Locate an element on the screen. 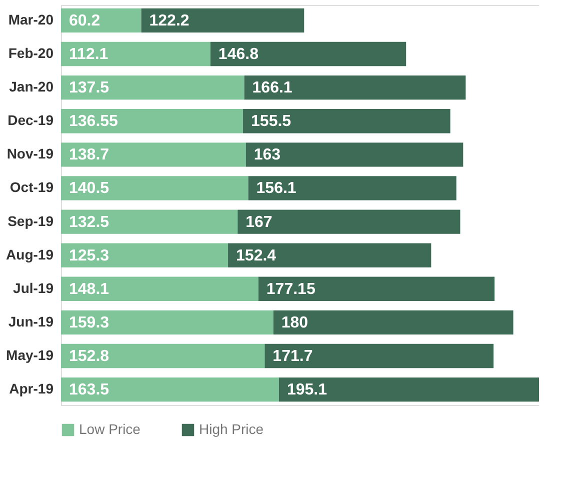 This screenshot has height=478, width=571. data-label: 137.5 is located at coordinates (89, 88).